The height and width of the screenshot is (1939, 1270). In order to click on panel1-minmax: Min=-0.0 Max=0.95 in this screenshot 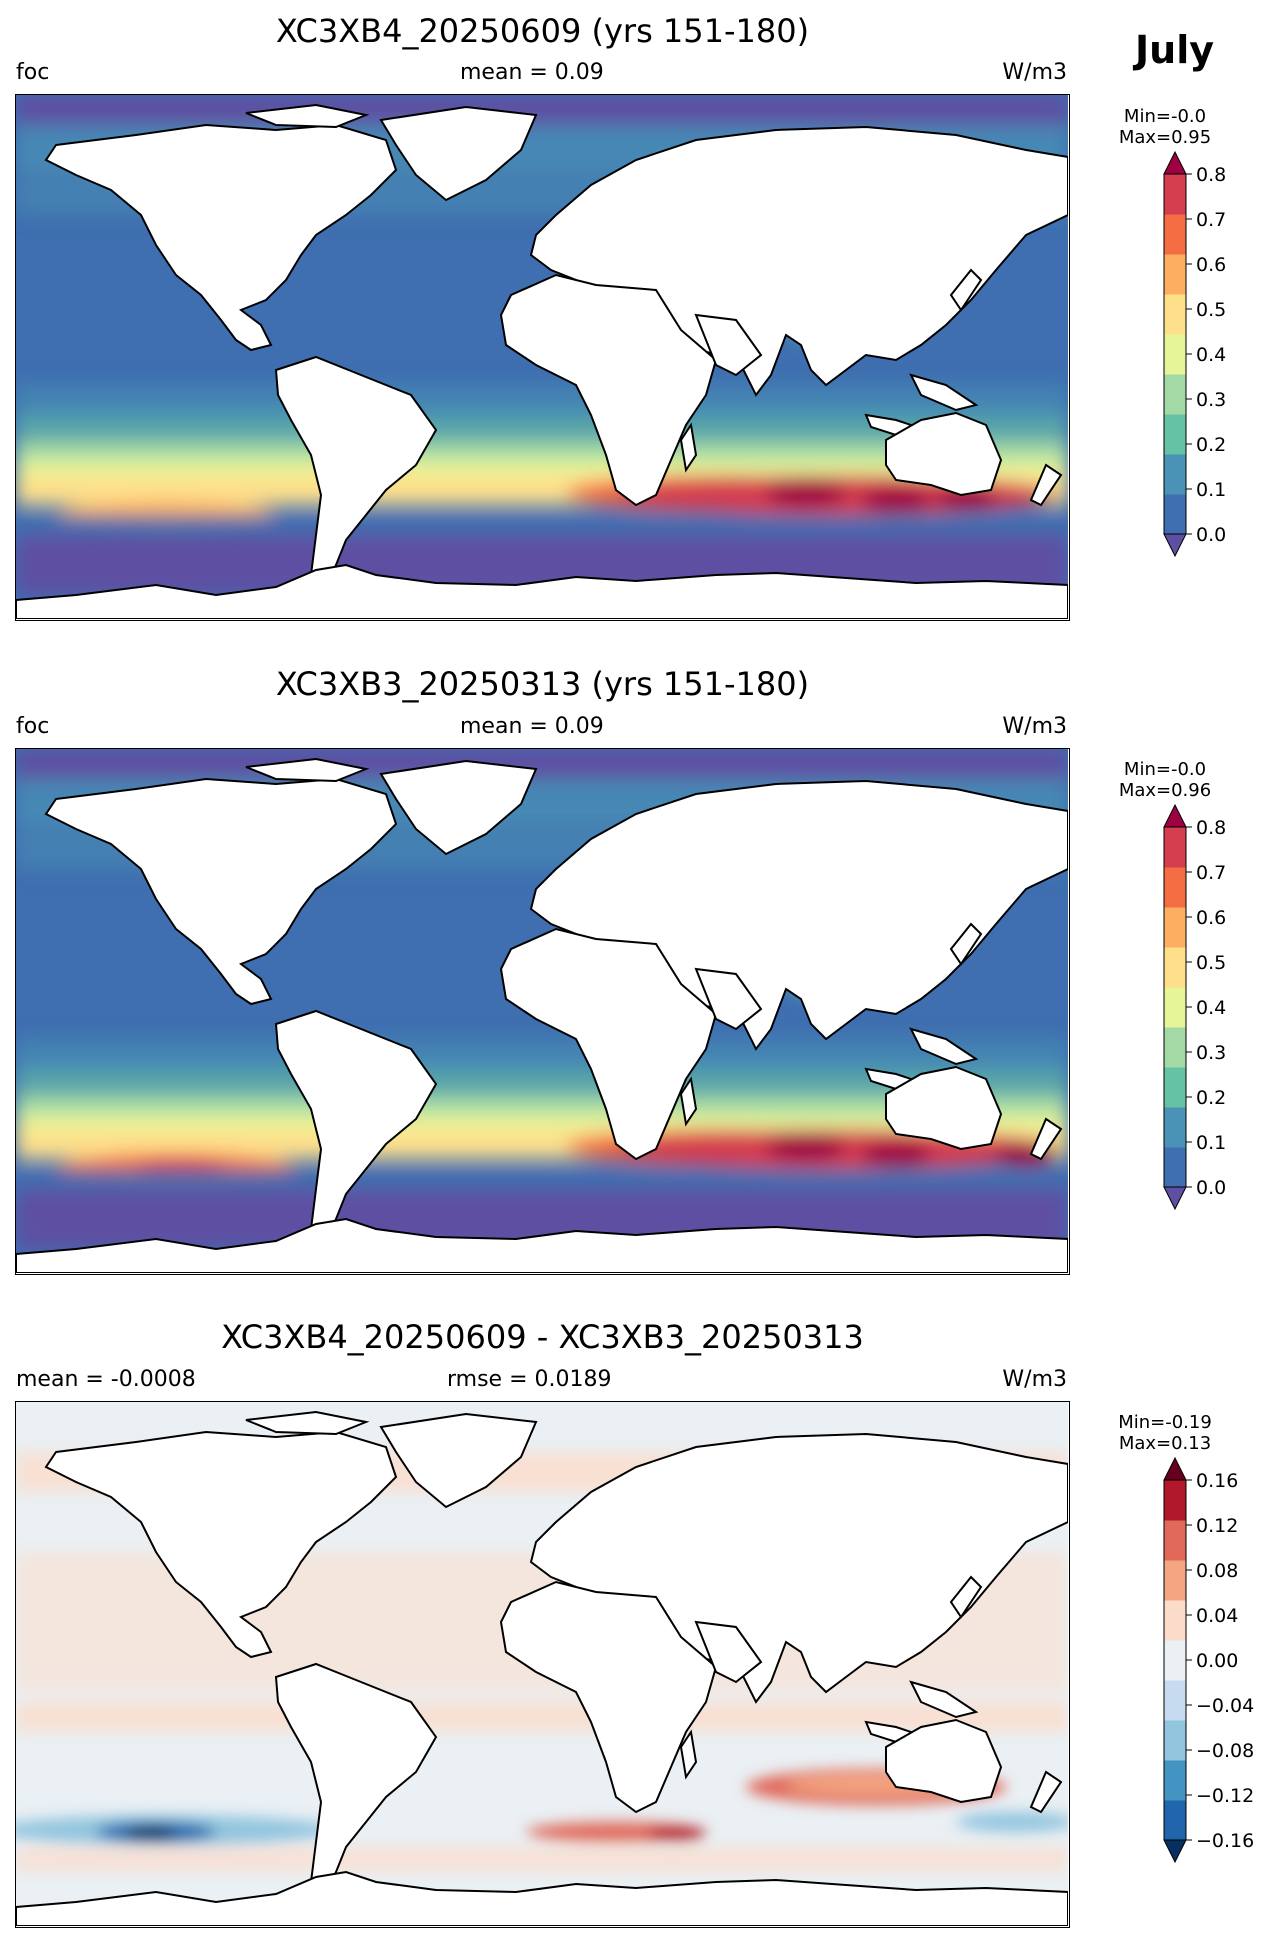, I will do `click(1165, 127)`.